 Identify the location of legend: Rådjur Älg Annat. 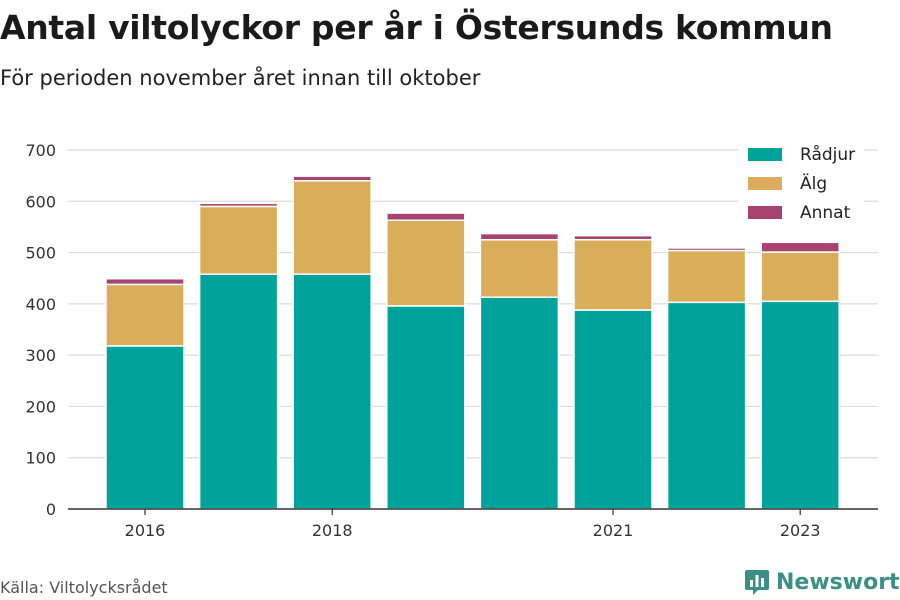
(801, 184).